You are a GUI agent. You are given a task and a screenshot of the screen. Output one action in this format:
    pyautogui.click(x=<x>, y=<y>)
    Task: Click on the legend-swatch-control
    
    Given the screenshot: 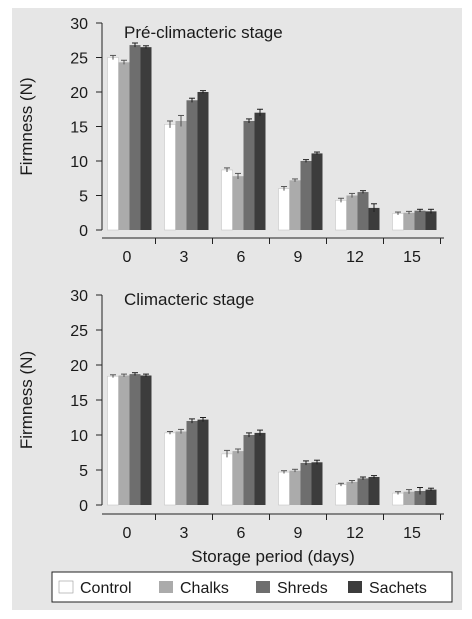 What is the action you would take?
    pyautogui.click(x=66, y=587)
    